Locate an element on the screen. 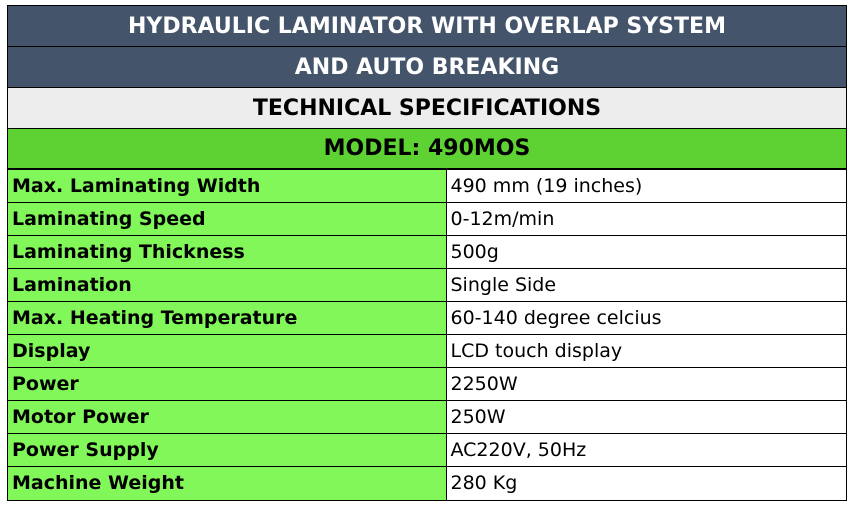  spec-row: Motor Power 250W is located at coordinates (427, 417).